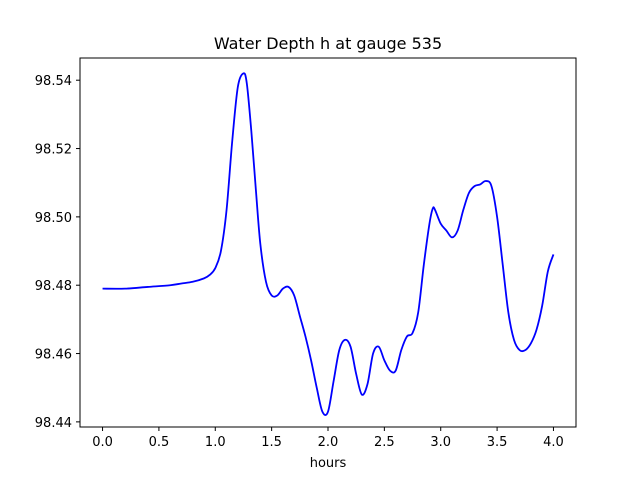  What do you see at coordinates (53, 423) in the screenshot?
I see `y-tick-label: 98.44` at bounding box center [53, 423].